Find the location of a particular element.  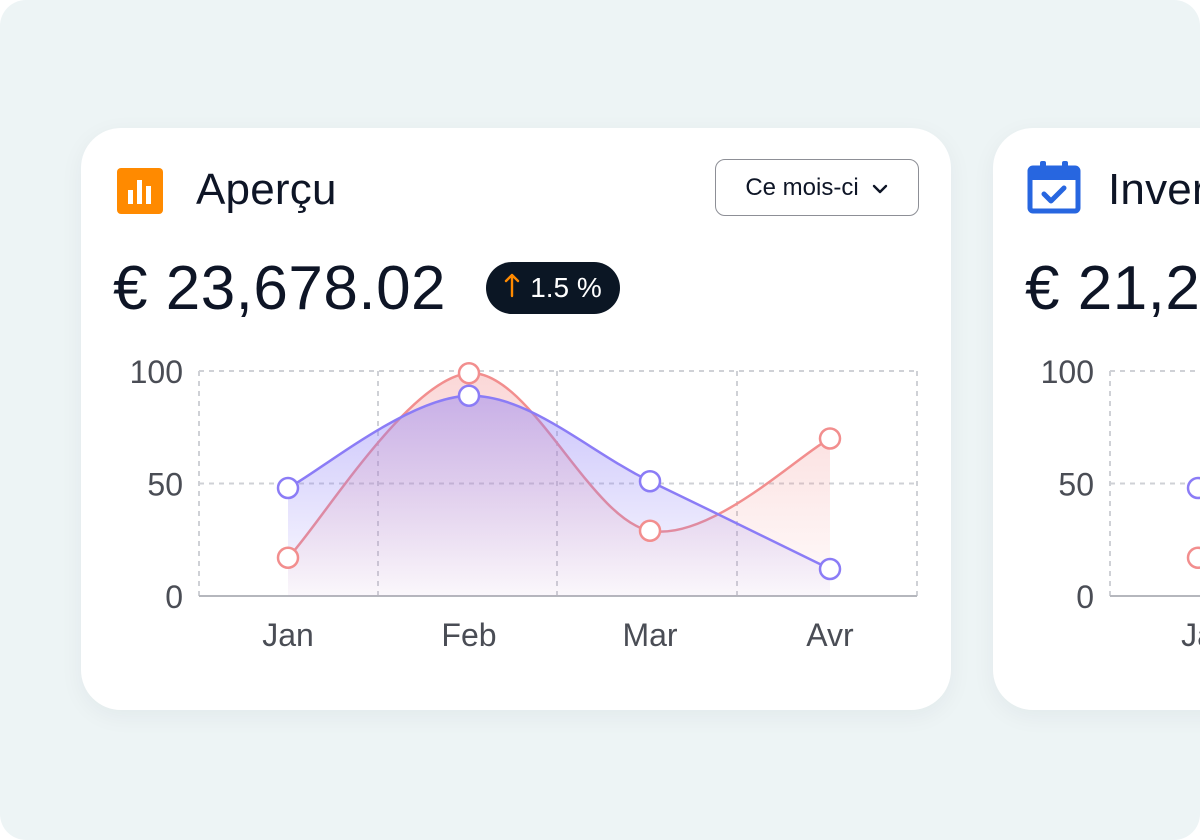

card-title: Aperçu is located at coordinates (266, 189).